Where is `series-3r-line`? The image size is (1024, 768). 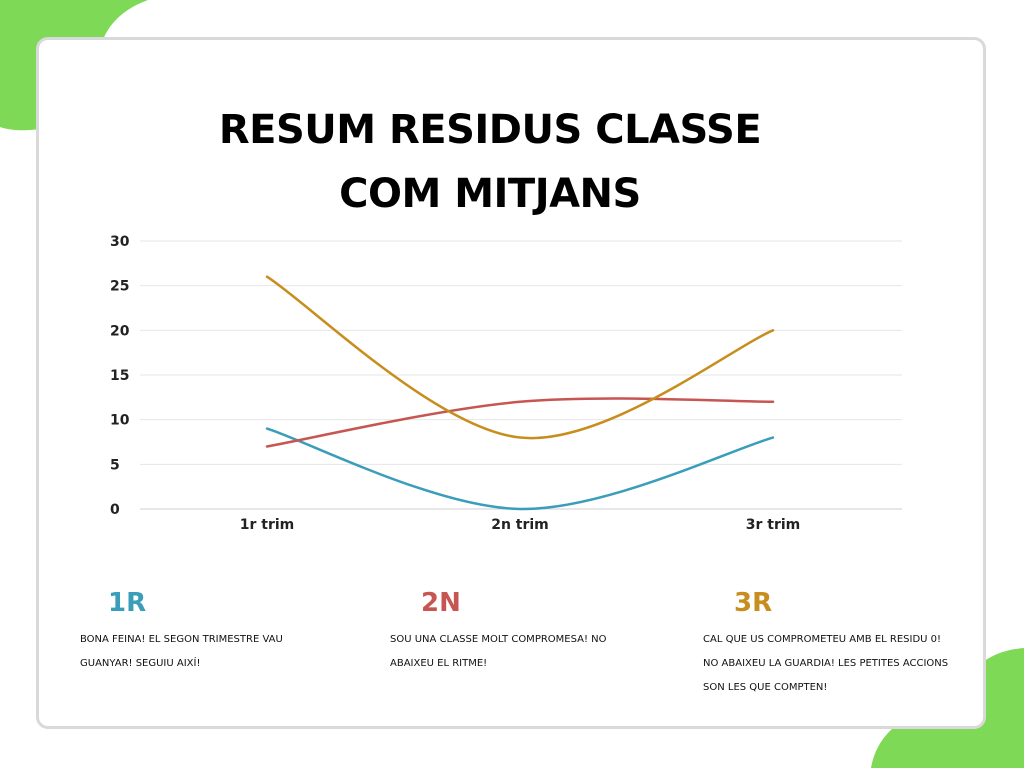
series-3r-line is located at coordinates (520, 357).